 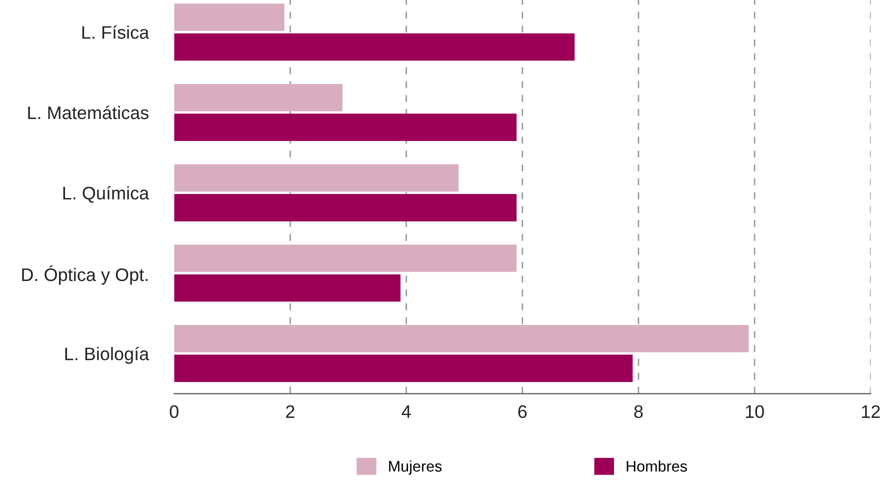 What do you see at coordinates (871, 411) in the screenshot?
I see `x-tick-label: 12` at bounding box center [871, 411].